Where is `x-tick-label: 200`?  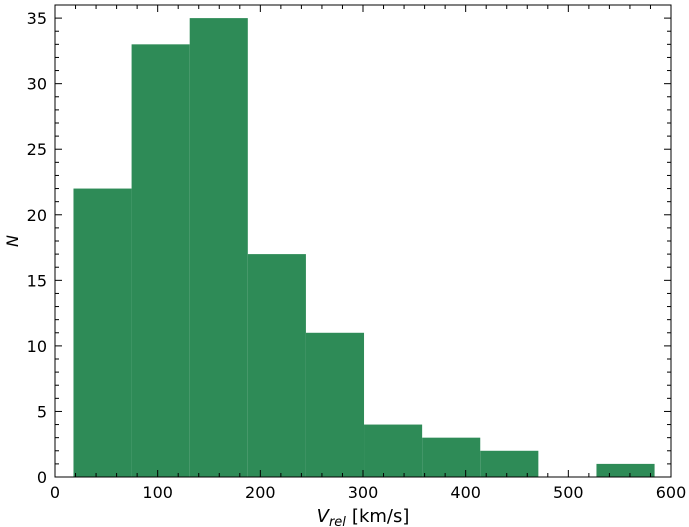
x-tick-label: 200 is located at coordinates (260, 492).